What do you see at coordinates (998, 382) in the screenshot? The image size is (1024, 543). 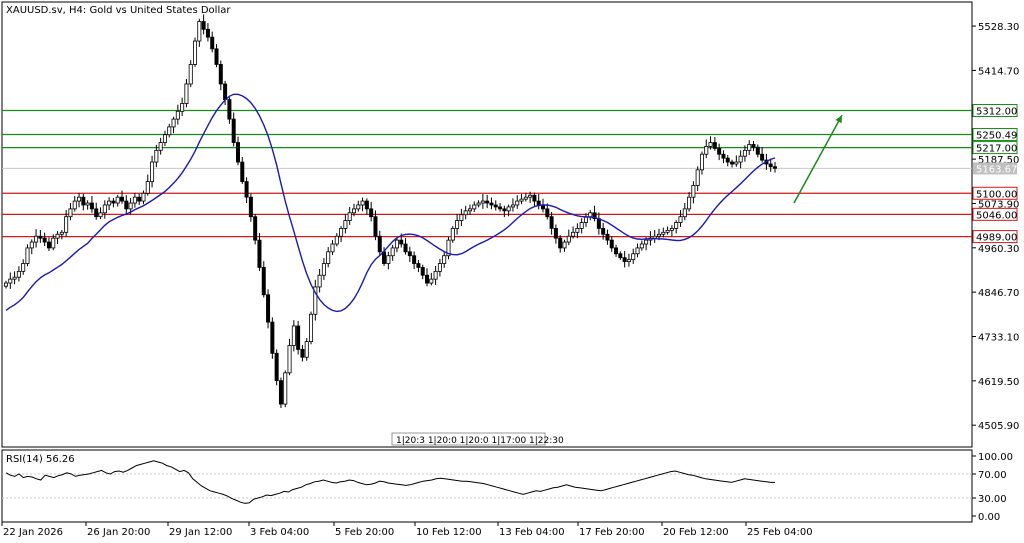 I see `y-tick-label: 4619.50` at bounding box center [998, 382].